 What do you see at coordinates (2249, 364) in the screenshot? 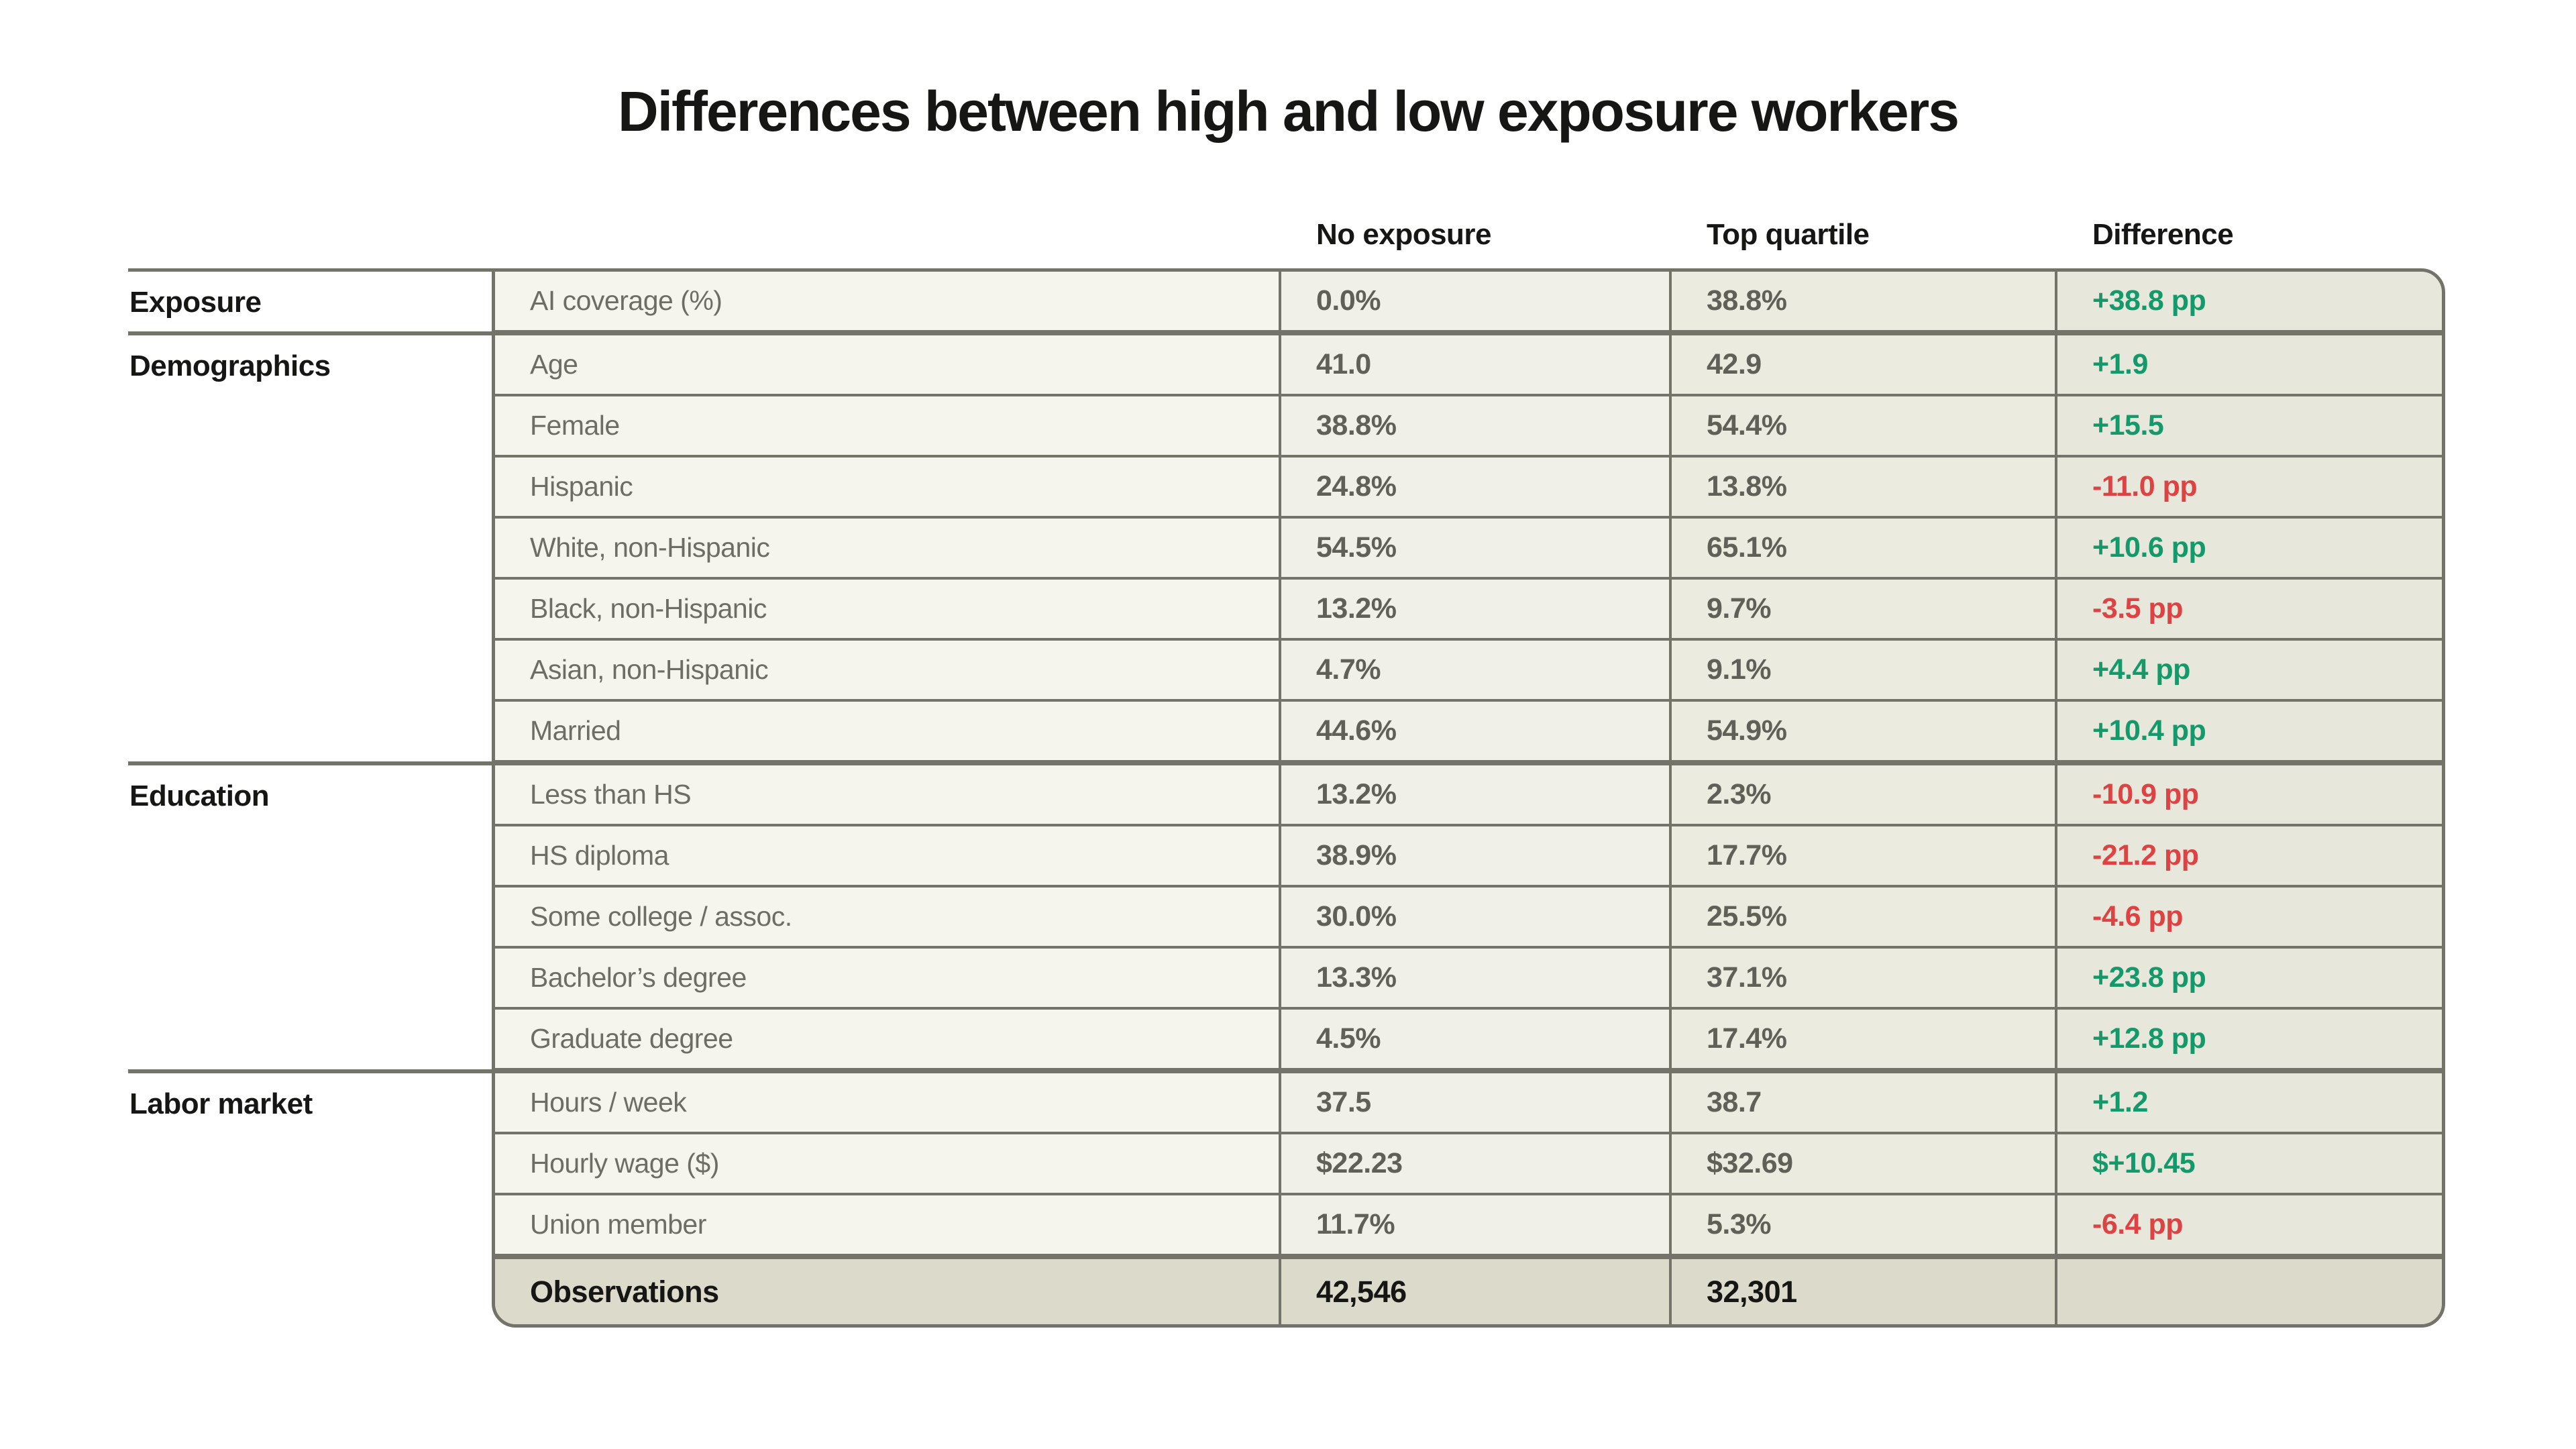
I see `difference-value: +1.9` at bounding box center [2249, 364].